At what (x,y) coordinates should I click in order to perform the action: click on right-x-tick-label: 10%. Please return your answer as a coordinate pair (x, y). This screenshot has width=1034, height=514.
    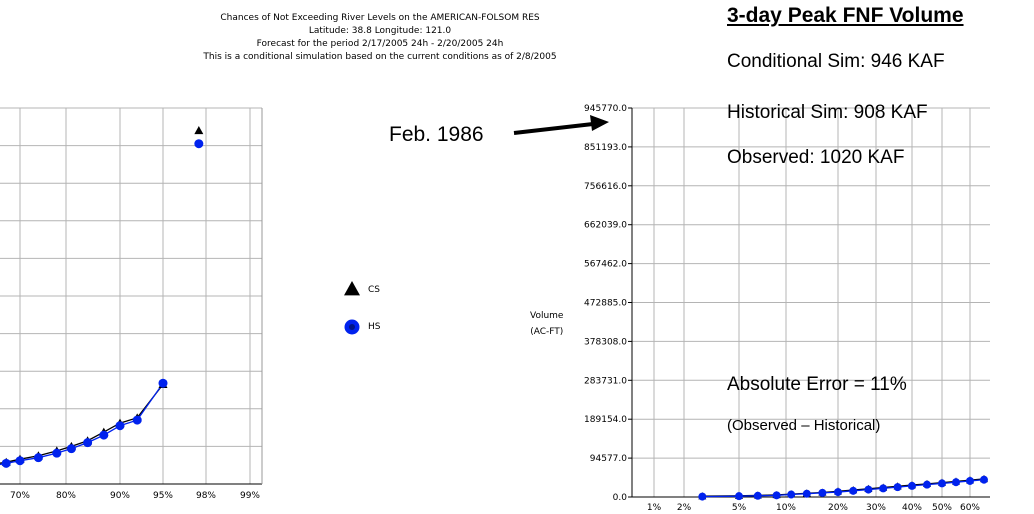
    Looking at the image, I should click on (786, 508).